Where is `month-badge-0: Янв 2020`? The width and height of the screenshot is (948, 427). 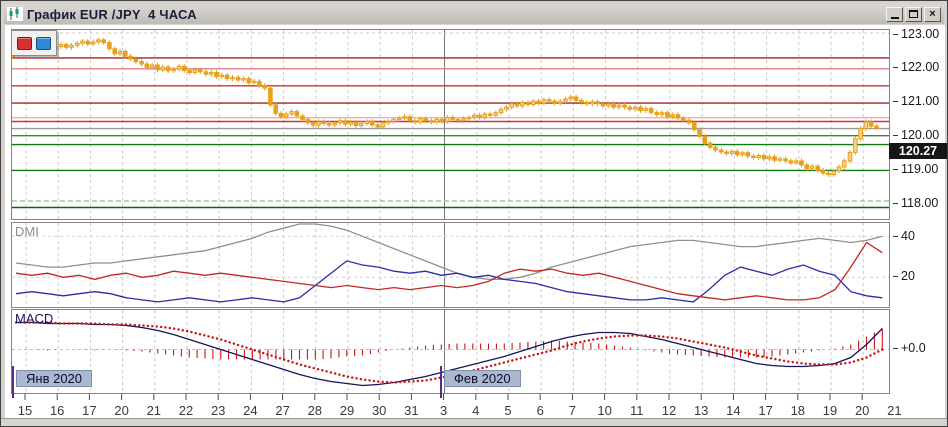 month-badge-0: Янв 2020 is located at coordinates (54, 378).